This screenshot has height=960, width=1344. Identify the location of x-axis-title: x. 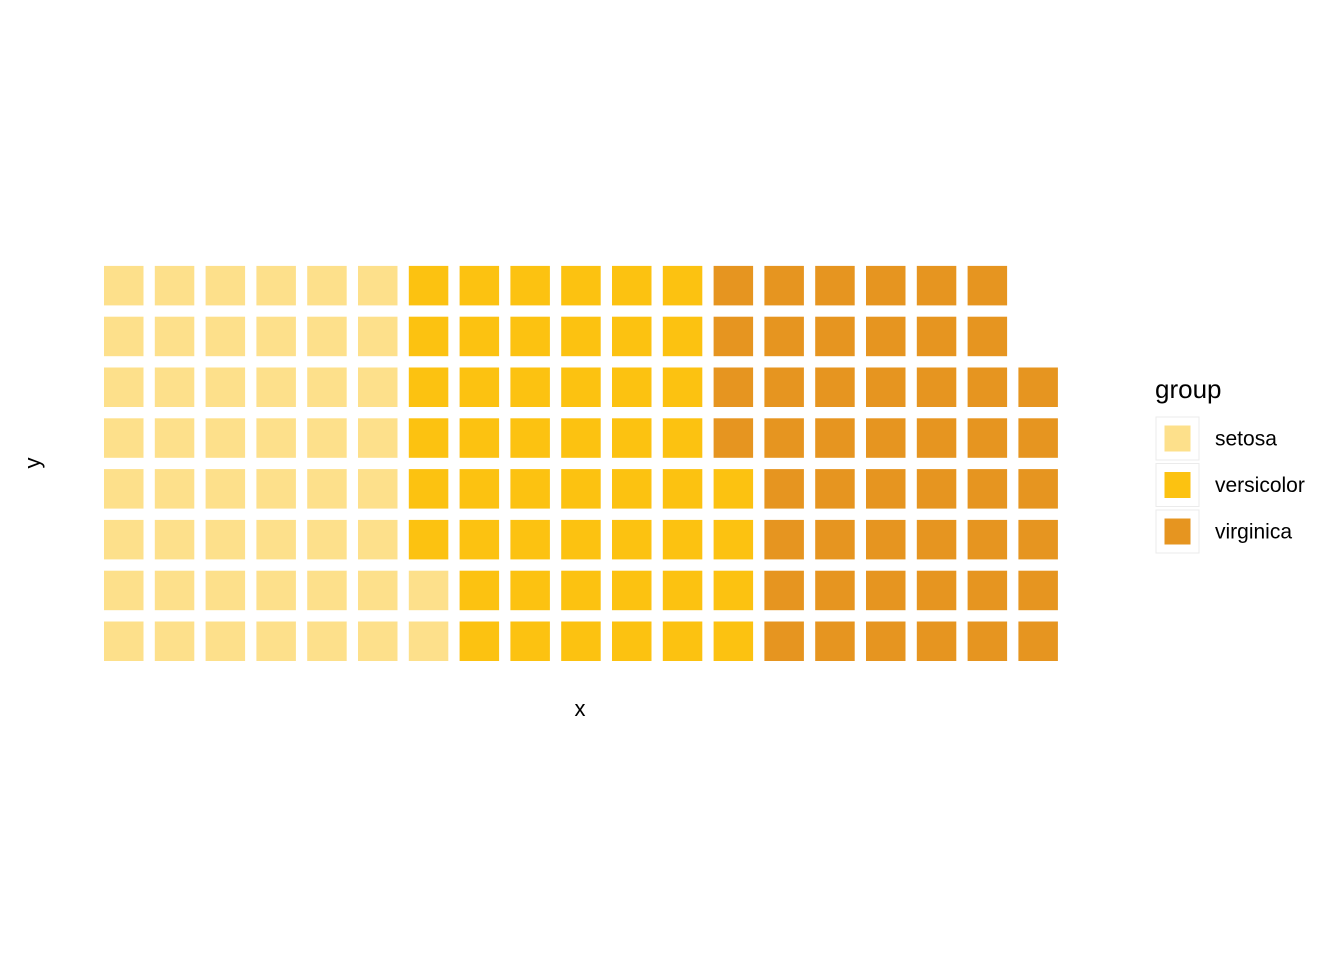
(580, 708).